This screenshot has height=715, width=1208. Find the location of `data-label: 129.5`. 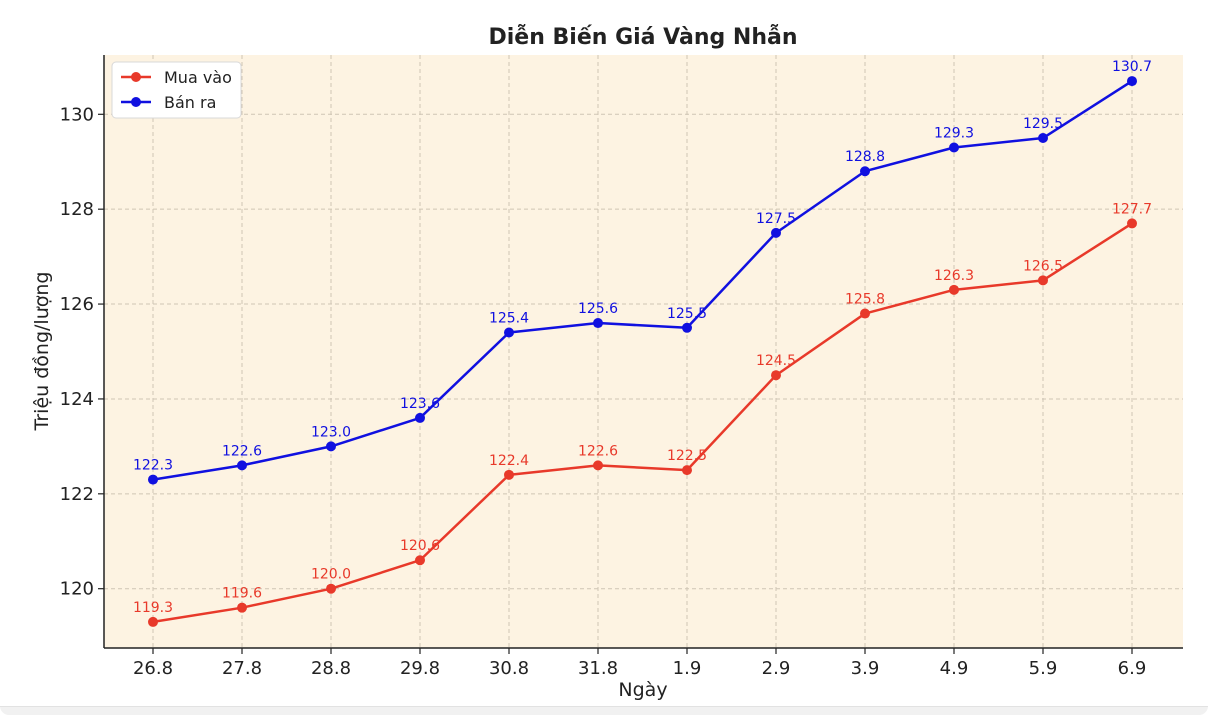

data-label: 129.5 is located at coordinates (1043, 124).